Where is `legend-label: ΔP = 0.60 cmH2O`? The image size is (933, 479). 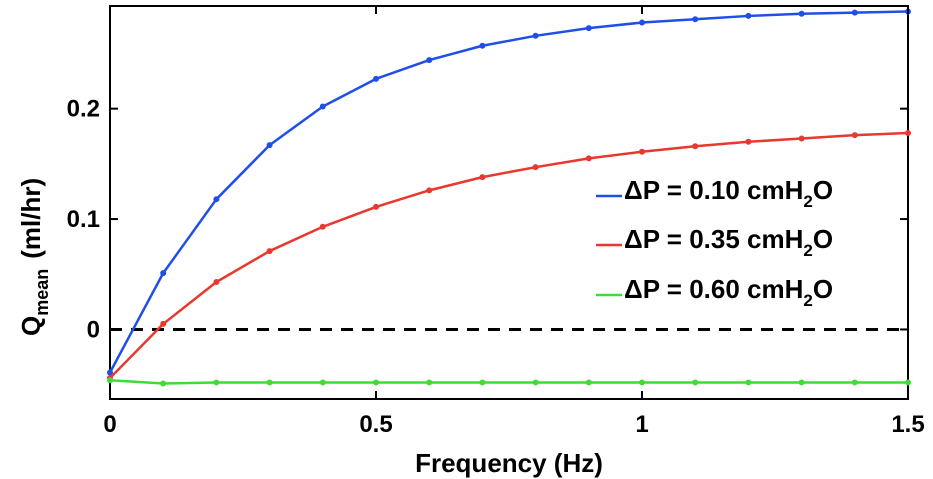
legend-label: ΔP = 0.60 cmH2O is located at coordinates (728, 292).